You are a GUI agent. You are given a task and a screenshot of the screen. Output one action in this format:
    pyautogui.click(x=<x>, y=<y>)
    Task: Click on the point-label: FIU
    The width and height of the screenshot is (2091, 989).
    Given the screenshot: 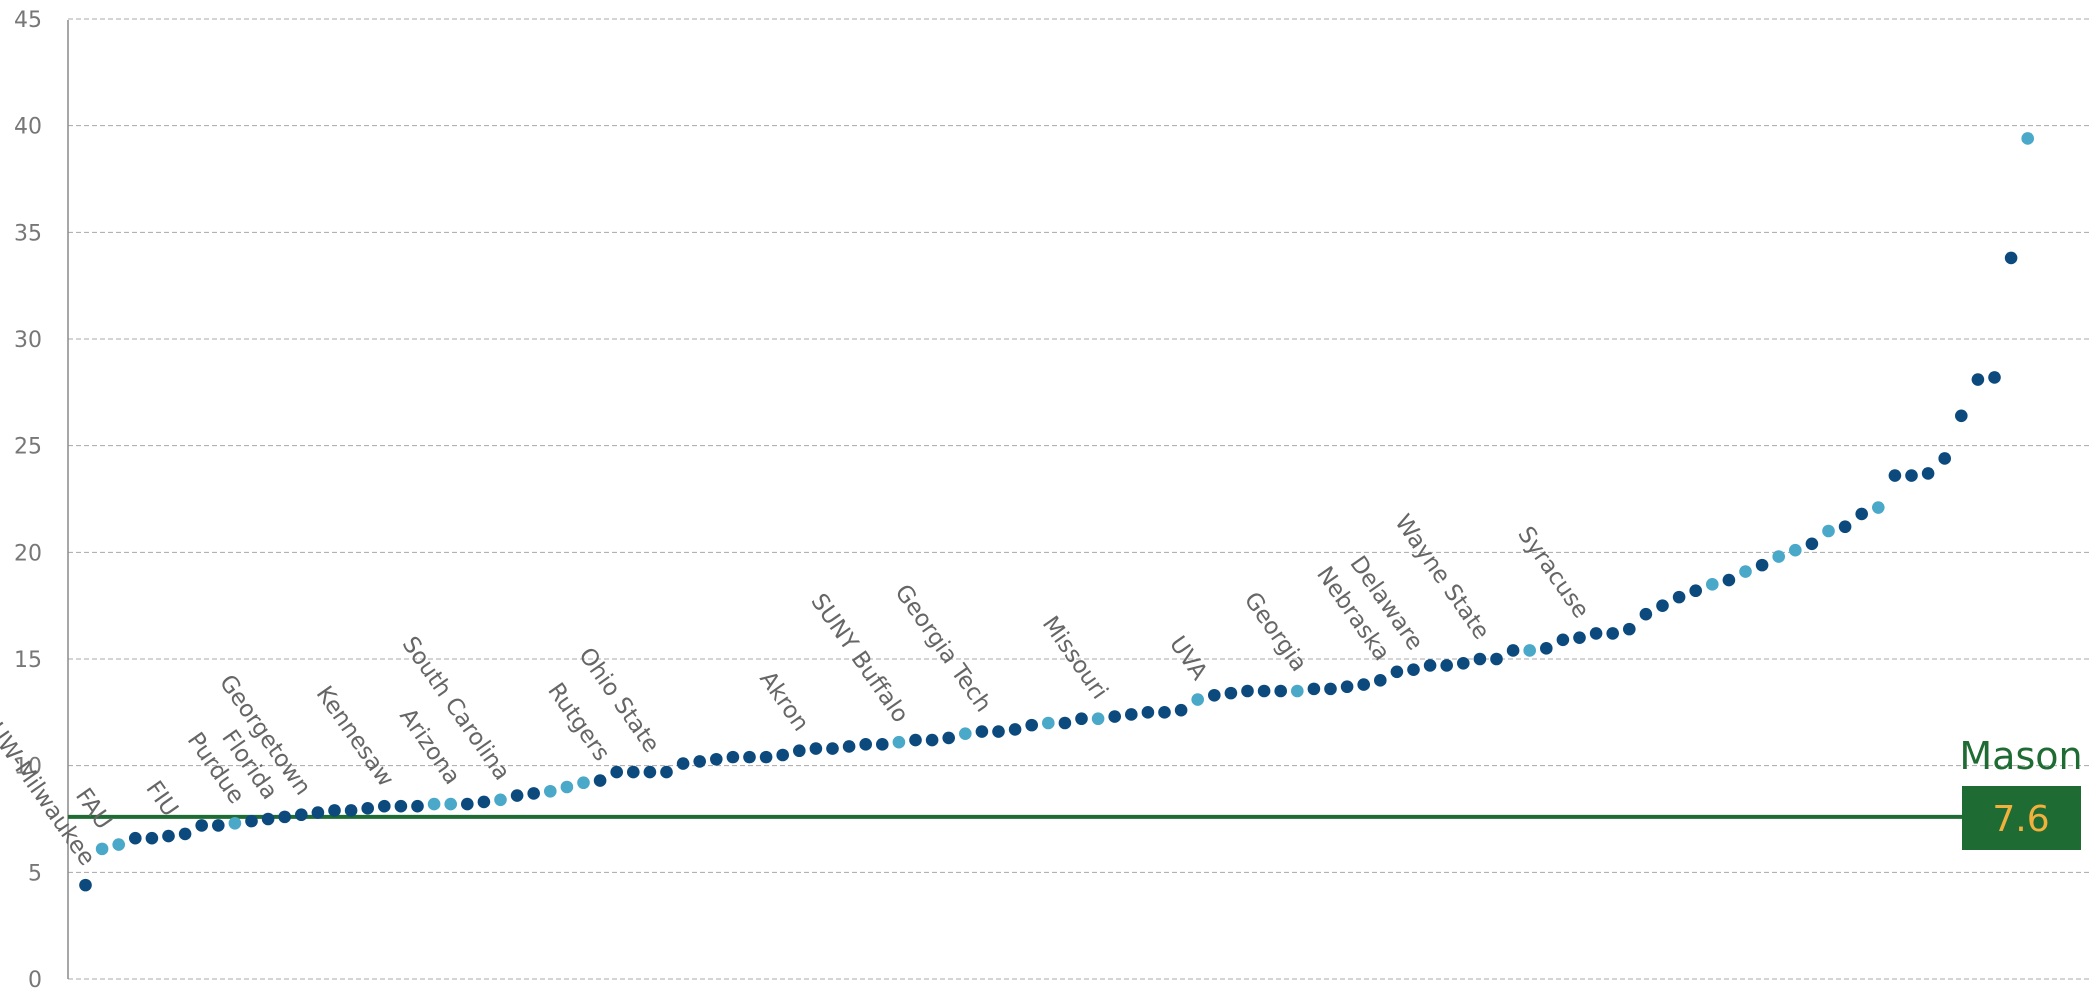 What is the action you would take?
    pyautogui.click(x=161, y=798)
    